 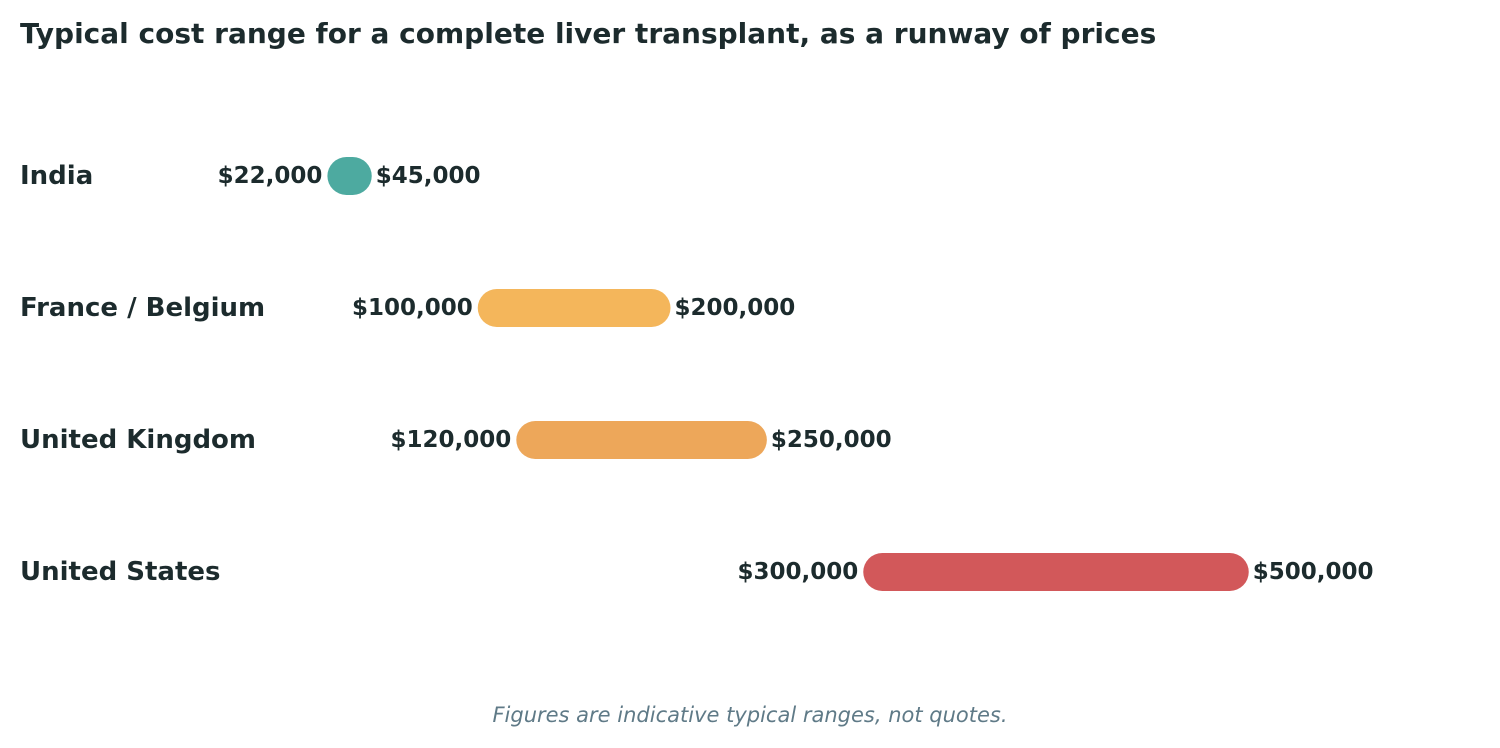 I want to click on high-value-label: $500,000, so click(x=1313, y=572).